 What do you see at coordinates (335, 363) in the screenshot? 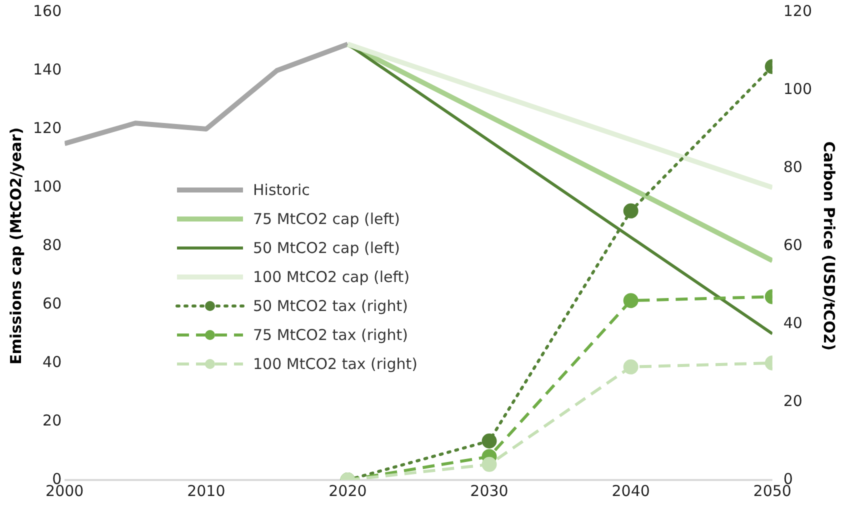
I see `legend-label: 100 MtCO2 tax (right)` at bounding box center [335, 363].